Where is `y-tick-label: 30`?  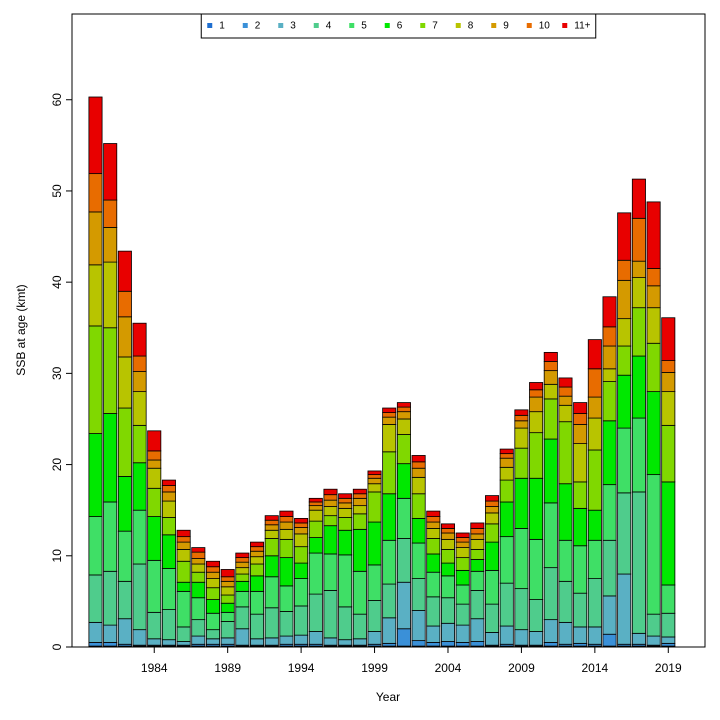
y-tick-label: 30 is located at coordinates (57, 373).